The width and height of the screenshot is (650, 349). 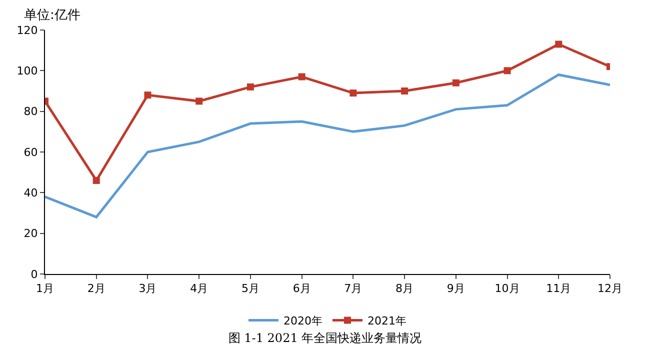 What do you see at coordinates (353, 289) in the screenshot?
I see `x-tick-label: 7月` at bounding box center [353, 289].